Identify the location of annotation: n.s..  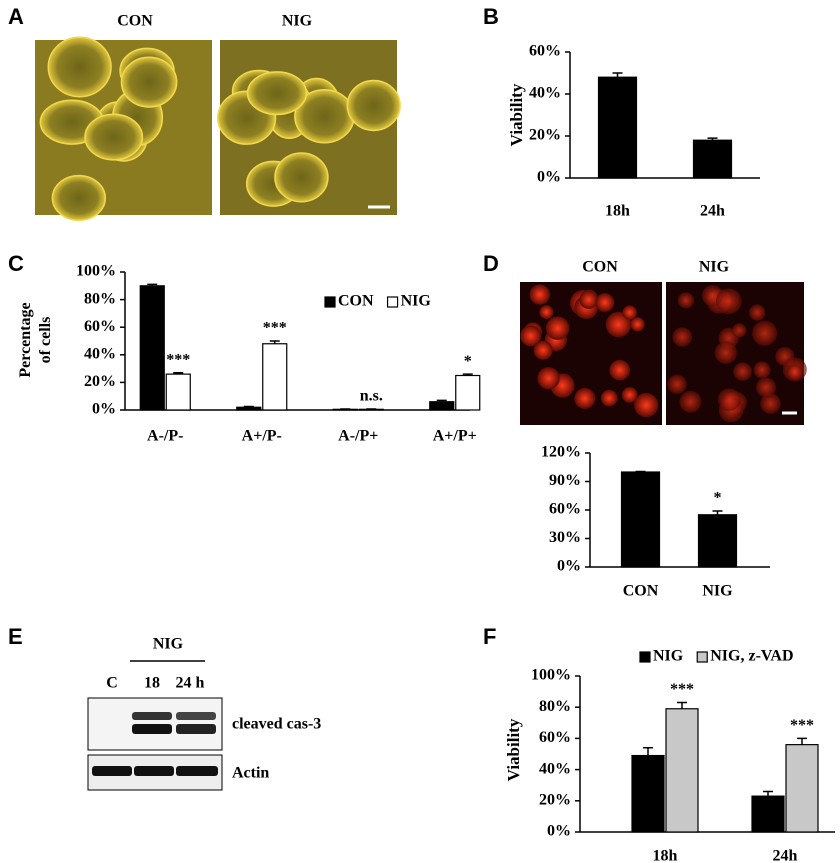
(371, 396).